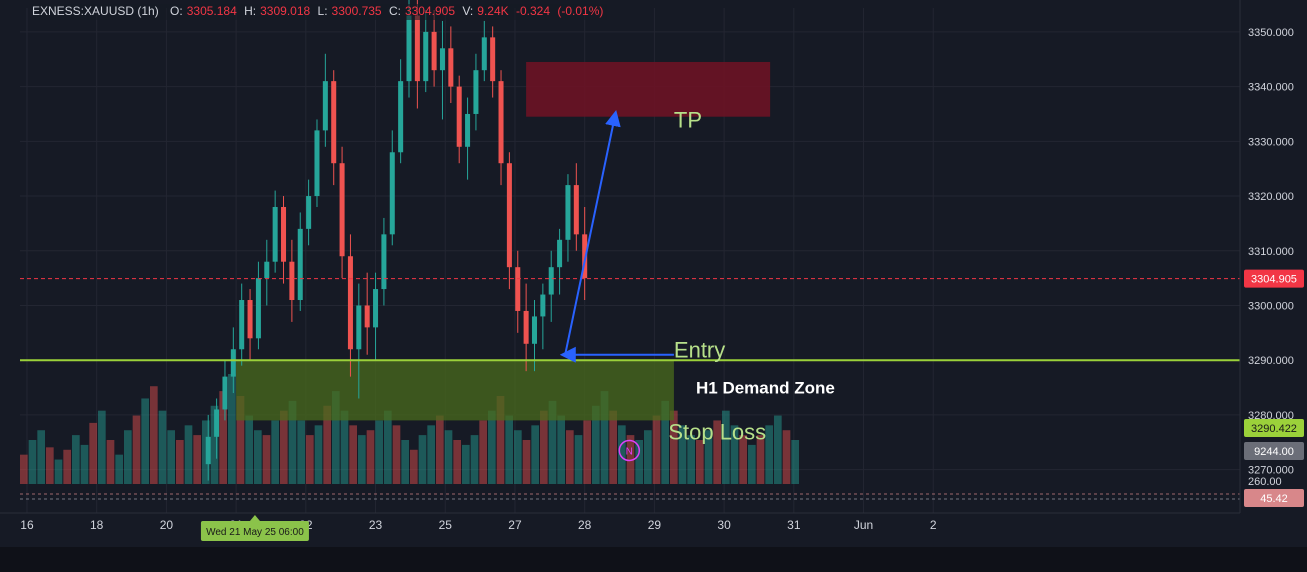  What do you see at coordinates (1271, 361) in the screenshot?
I see `price-tick-label: 3290.000` at bounding box center [1271, 361].